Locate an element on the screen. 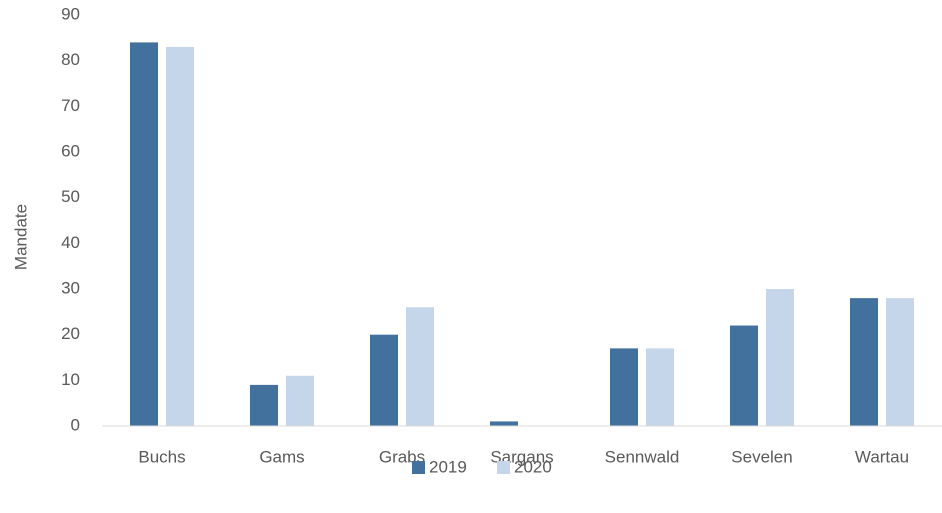 The image size is (942, 513). y-tick-label: 70 is located at coordinates (70, 105).